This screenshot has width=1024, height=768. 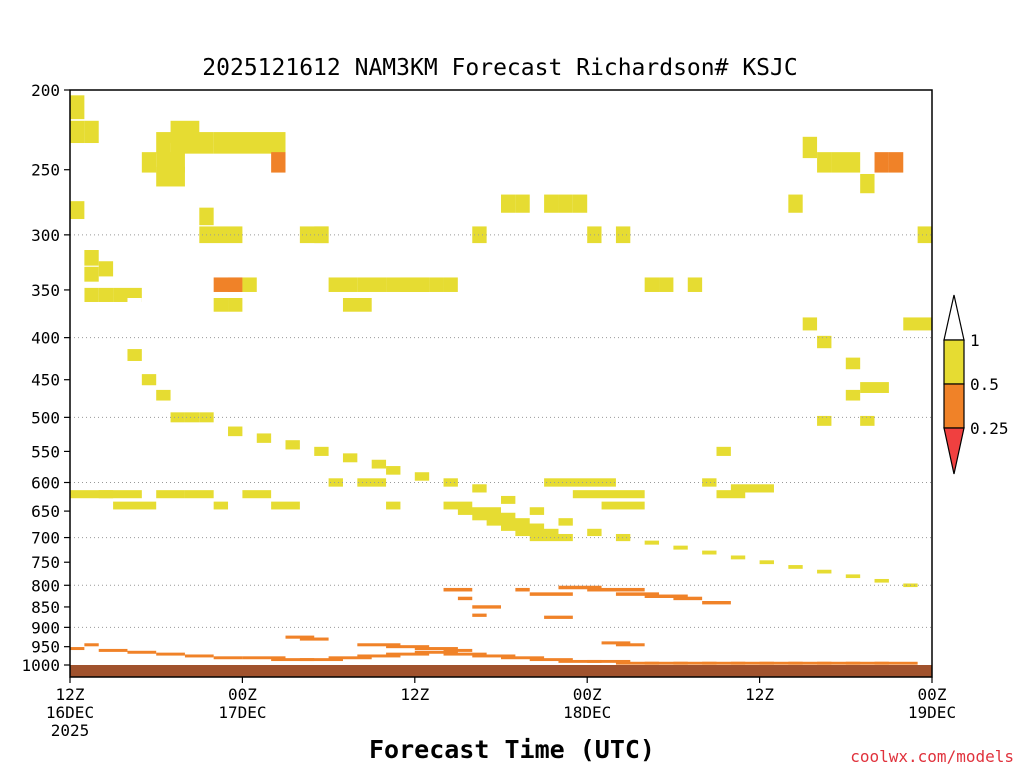 What do you see at coordinates (45, 562) in the screenshot?
I see `y-tick-label: 750` at bounding box center [45, 562].